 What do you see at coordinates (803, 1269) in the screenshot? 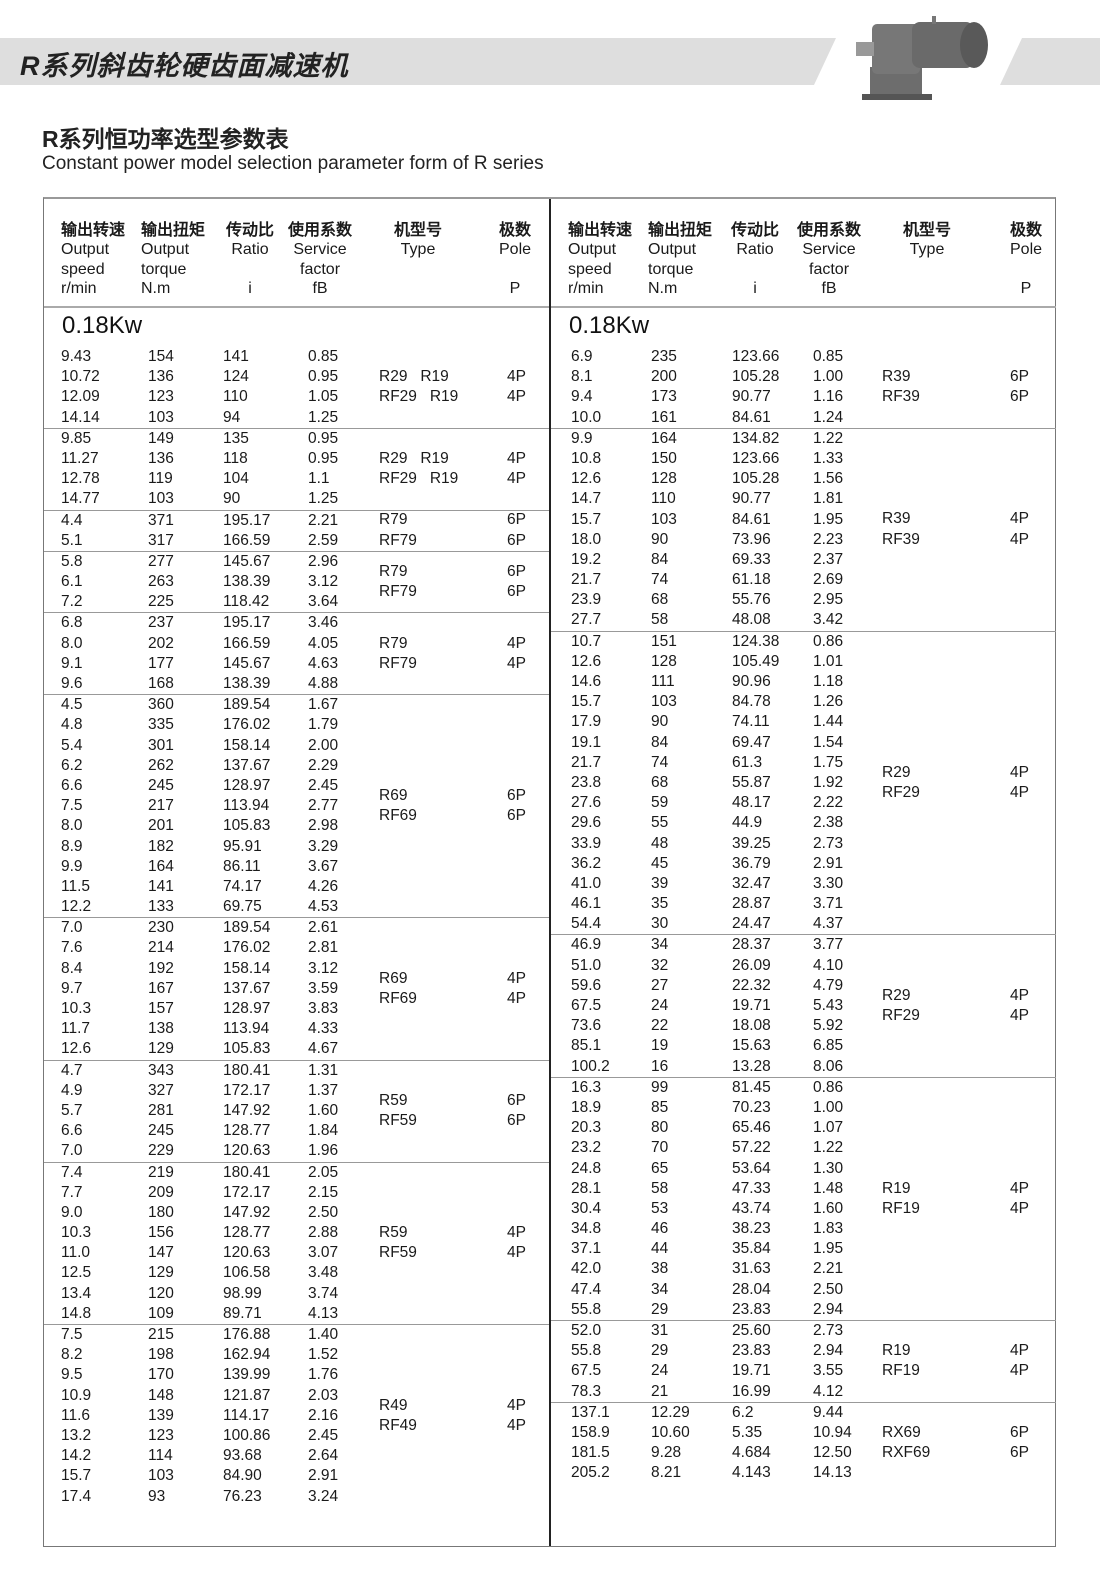
I see `table-row: 42.0 38 31.63 2.21` at bounding box center [803, 1269].